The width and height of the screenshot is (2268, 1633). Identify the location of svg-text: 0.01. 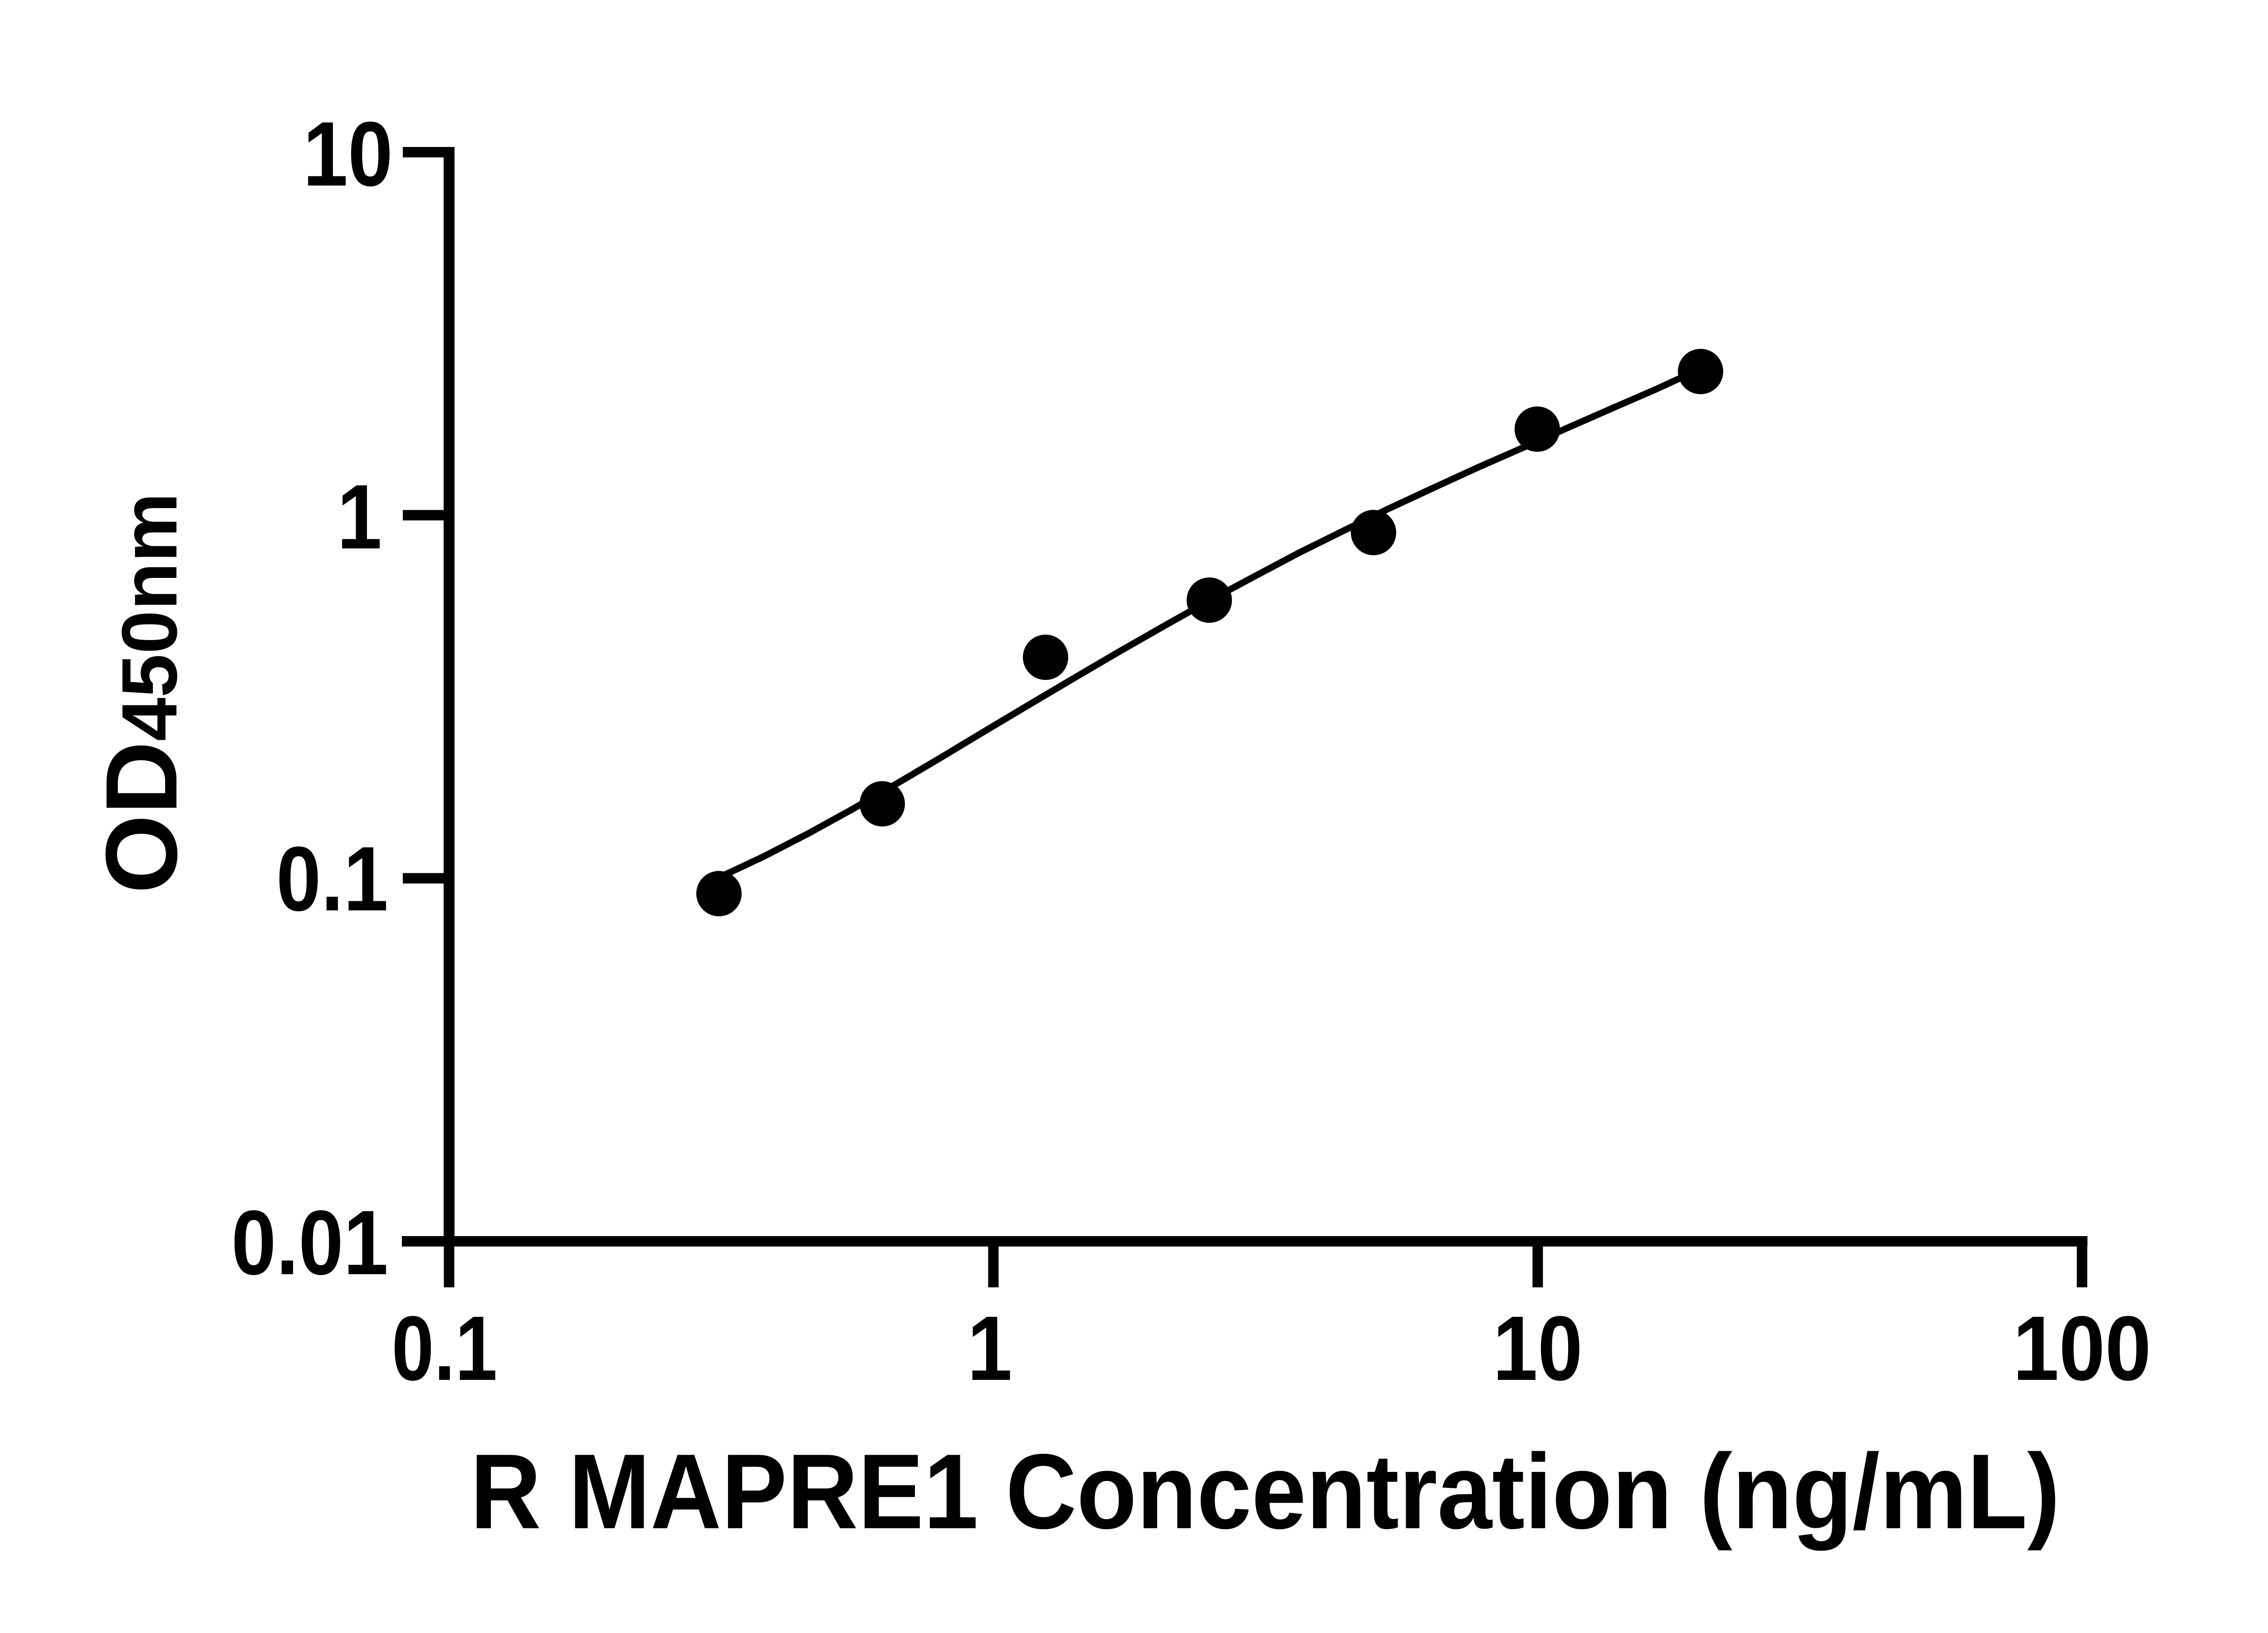
(310, 1242).